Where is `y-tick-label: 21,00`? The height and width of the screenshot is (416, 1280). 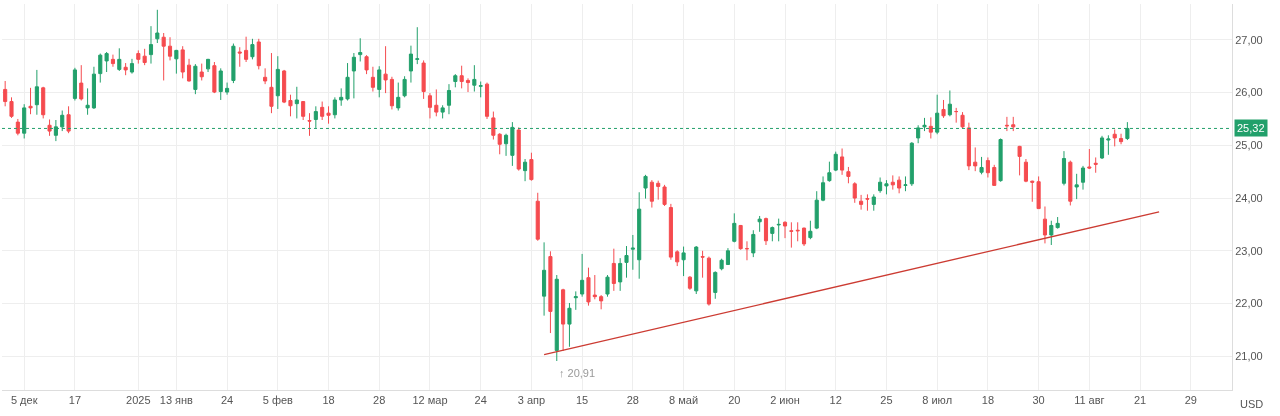
y-tick-label: 21,00 is located at coordinates (1249, 356).